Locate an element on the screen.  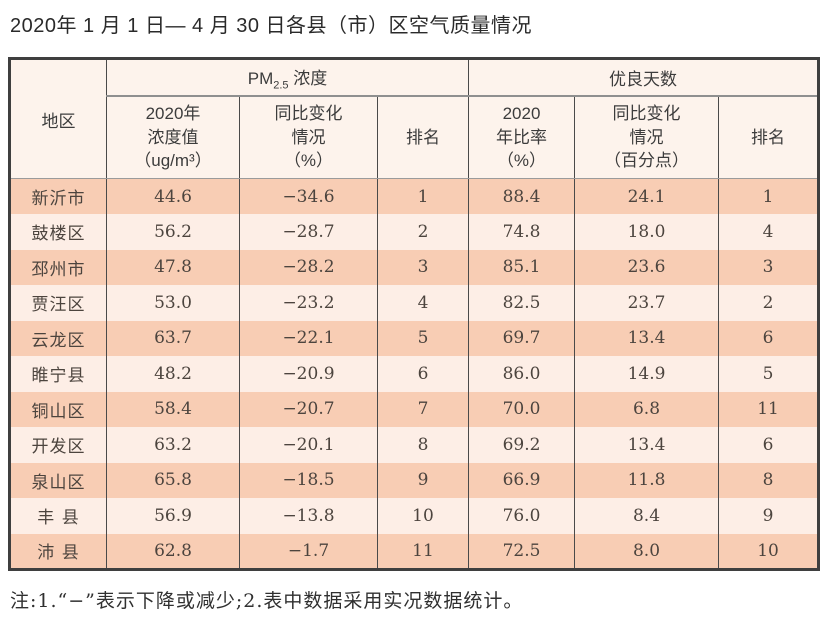
region-cell: 沛 县 is located at coordinates (58, 551).